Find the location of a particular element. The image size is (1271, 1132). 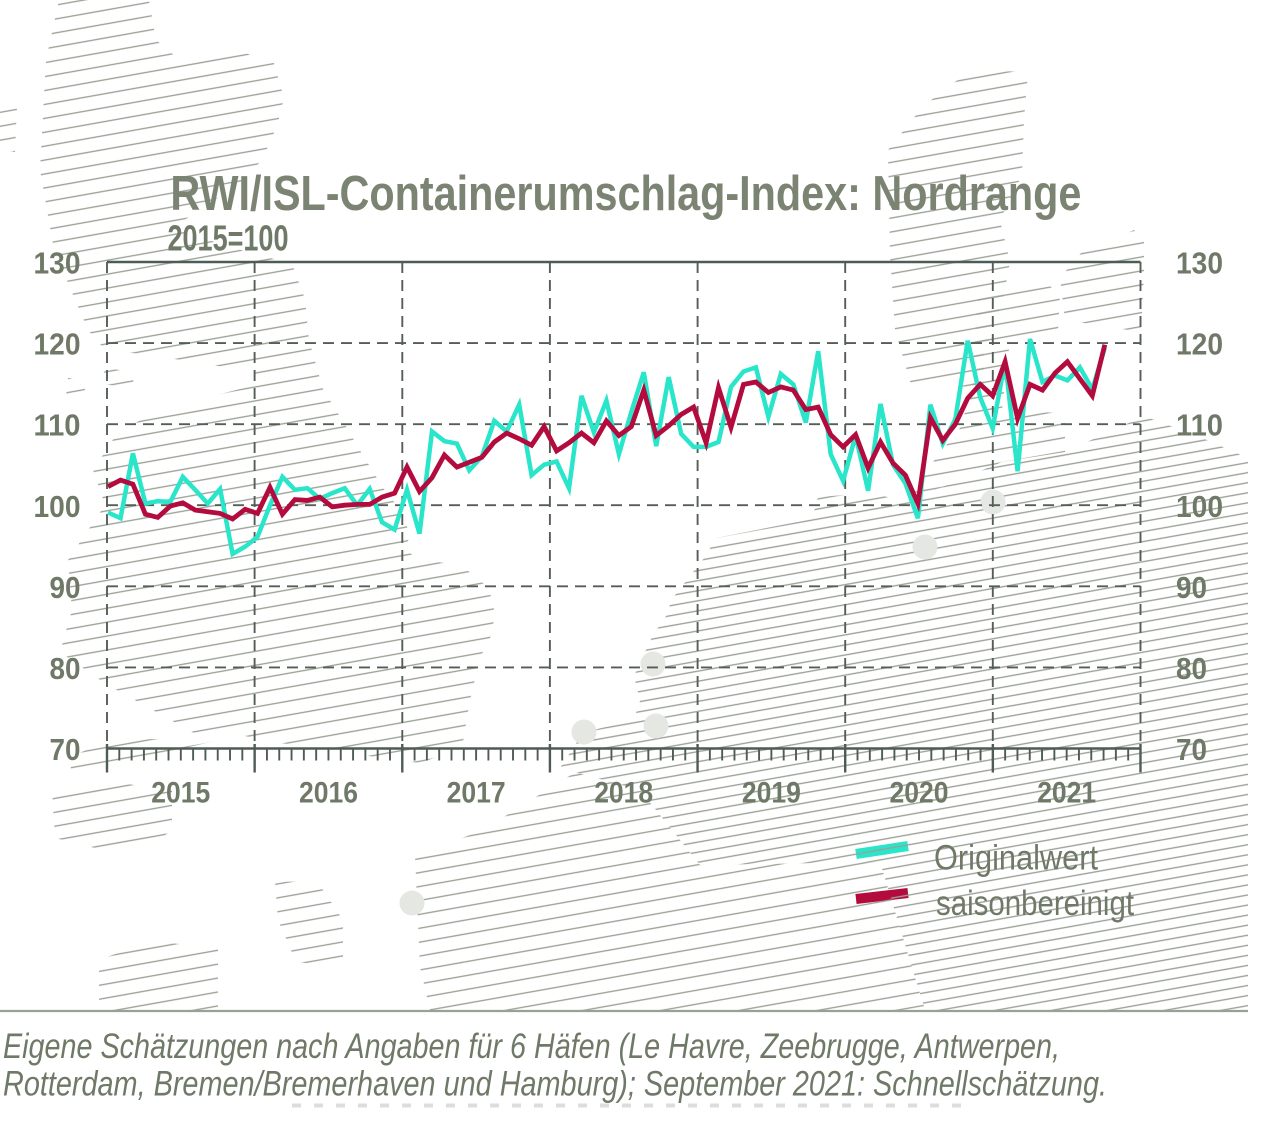

svg-text: Originalwert is located at coordinates (1016, 858).